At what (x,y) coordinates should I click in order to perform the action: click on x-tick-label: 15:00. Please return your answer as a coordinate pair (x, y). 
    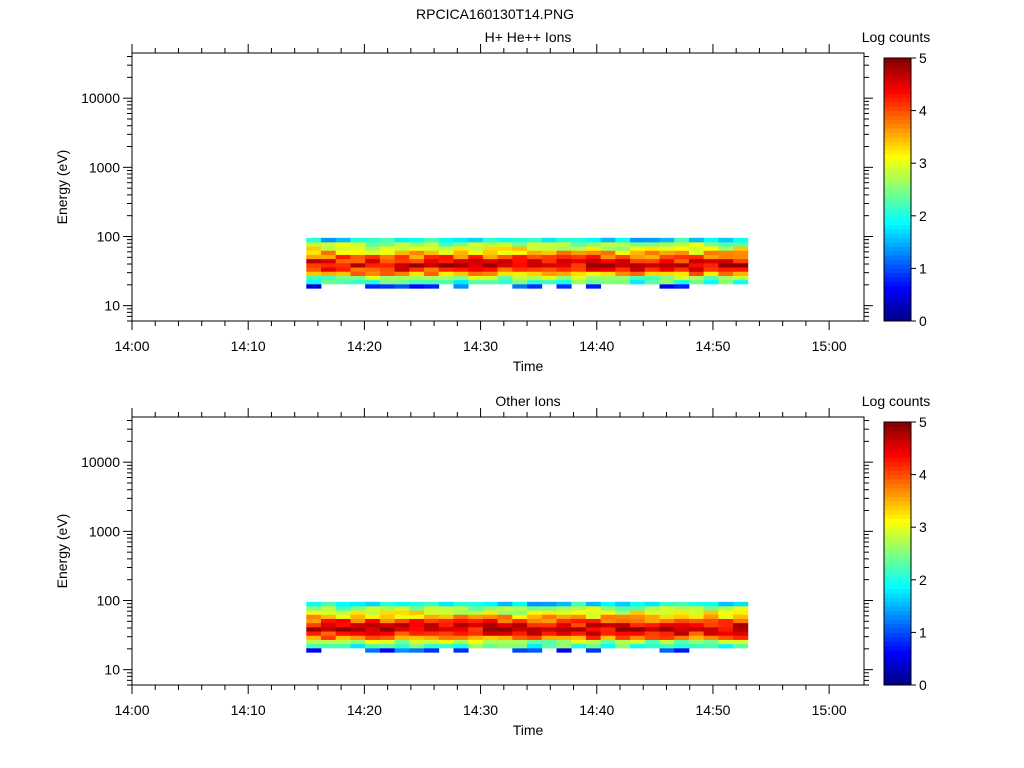
    Looking at the image, I should click on (829, 710).